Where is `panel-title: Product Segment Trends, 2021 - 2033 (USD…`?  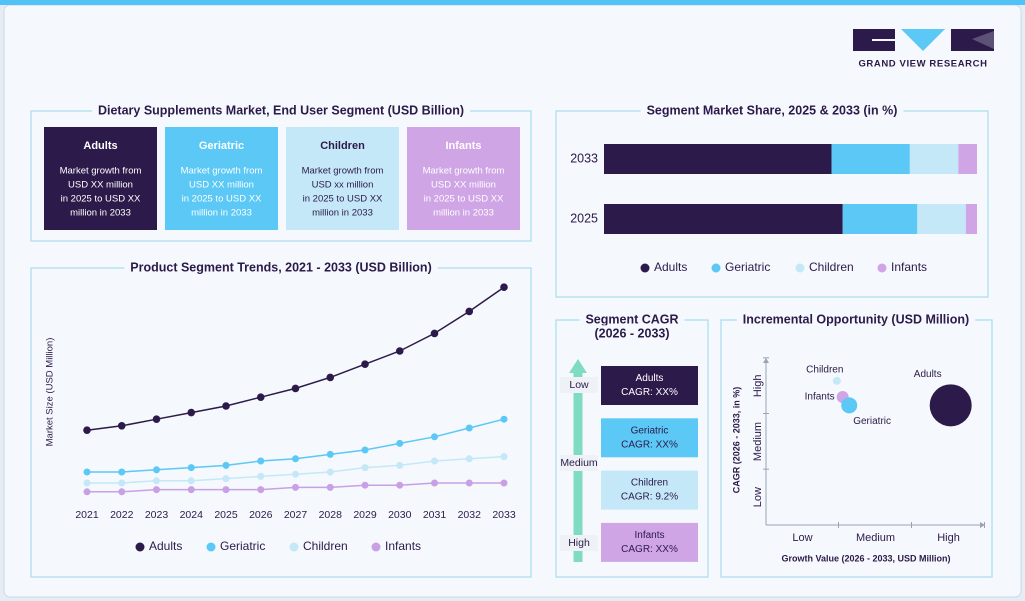
panel-title: Product Segment Trends, 2021 - 2033 (USD… is located at coordinates (280, 267).